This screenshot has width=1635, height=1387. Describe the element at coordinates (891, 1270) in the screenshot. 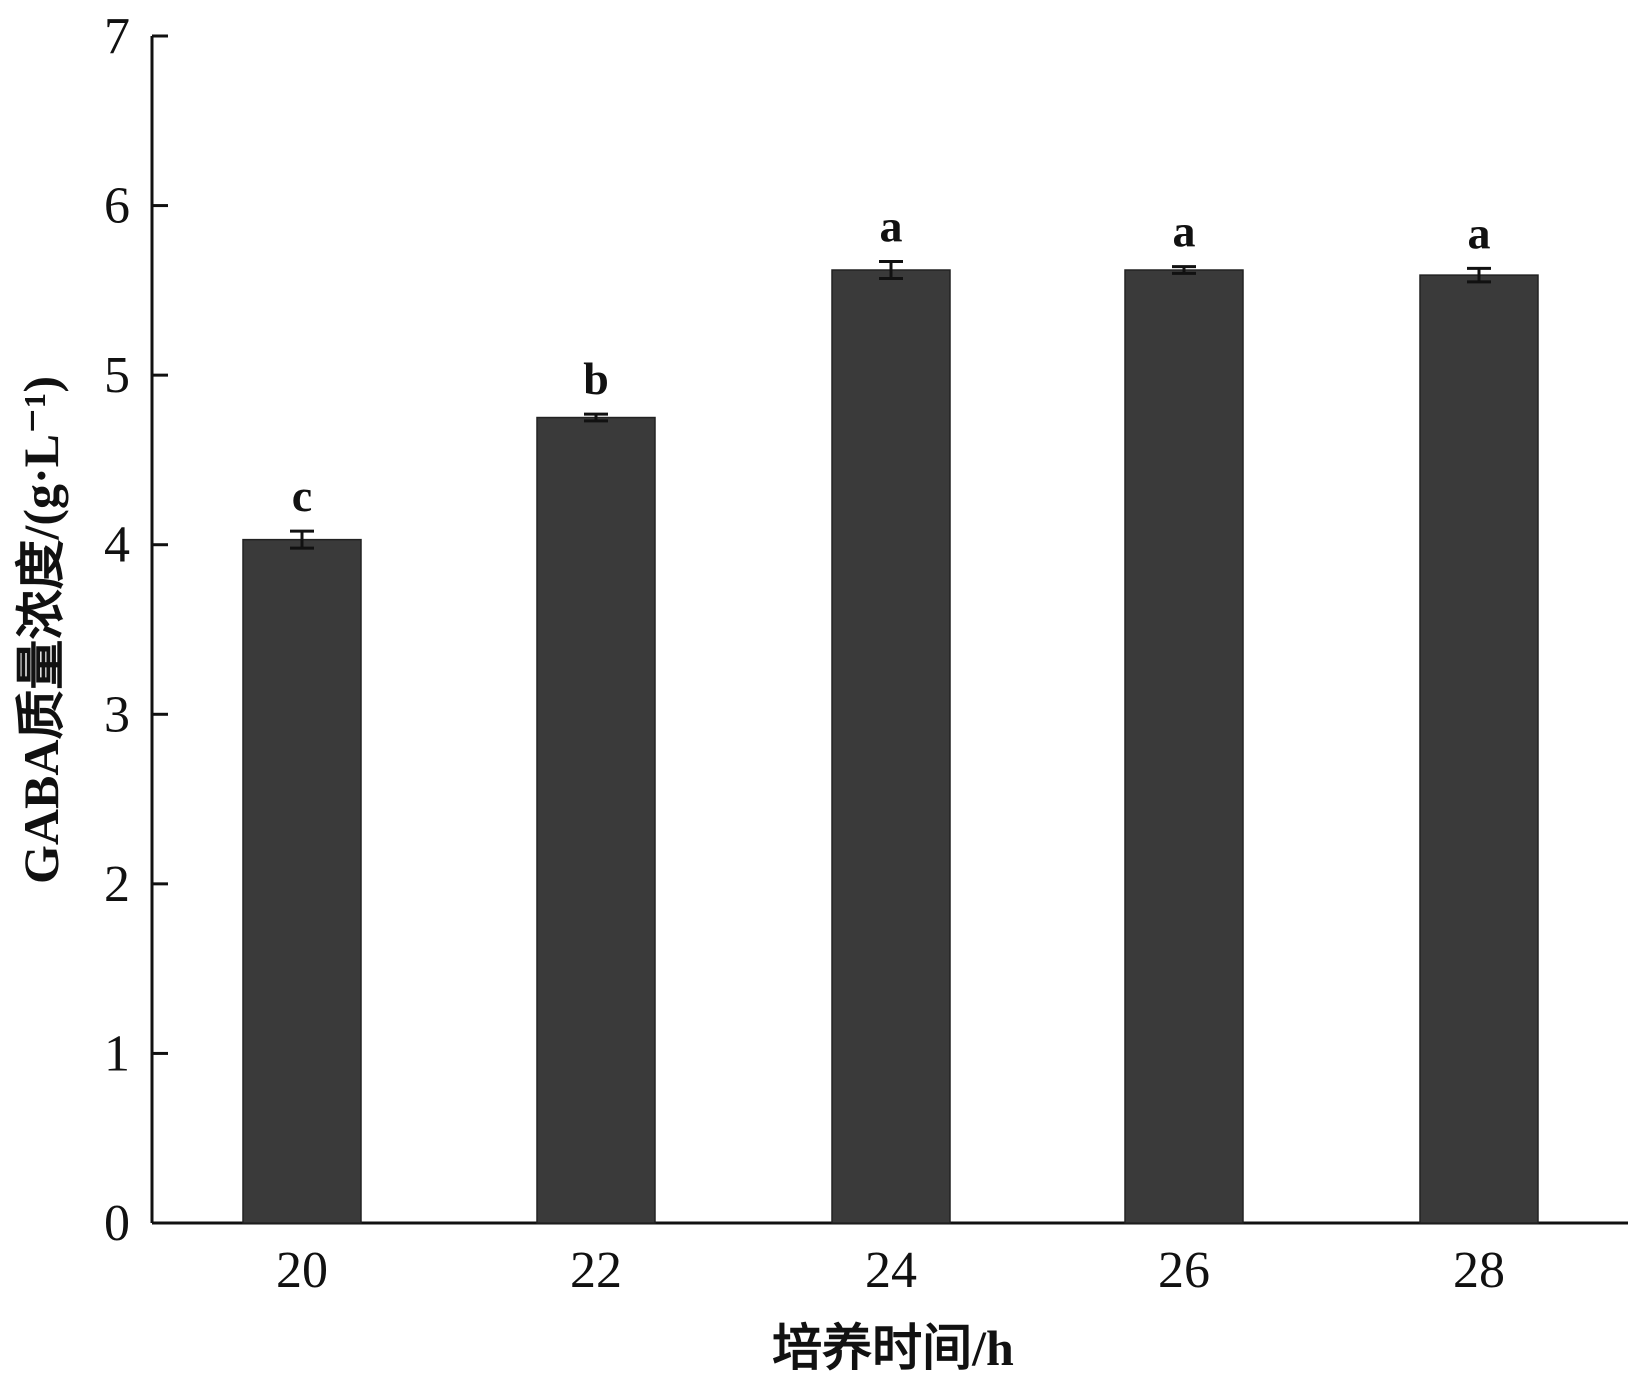

I see `x-tick-label: 24` at that location.